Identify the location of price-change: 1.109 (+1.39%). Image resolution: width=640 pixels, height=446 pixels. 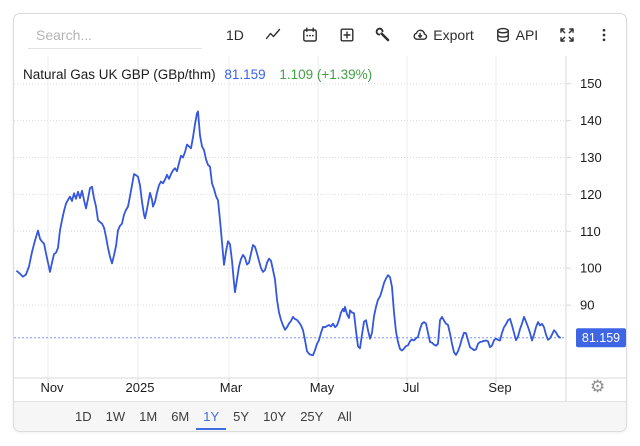
(326, 74).